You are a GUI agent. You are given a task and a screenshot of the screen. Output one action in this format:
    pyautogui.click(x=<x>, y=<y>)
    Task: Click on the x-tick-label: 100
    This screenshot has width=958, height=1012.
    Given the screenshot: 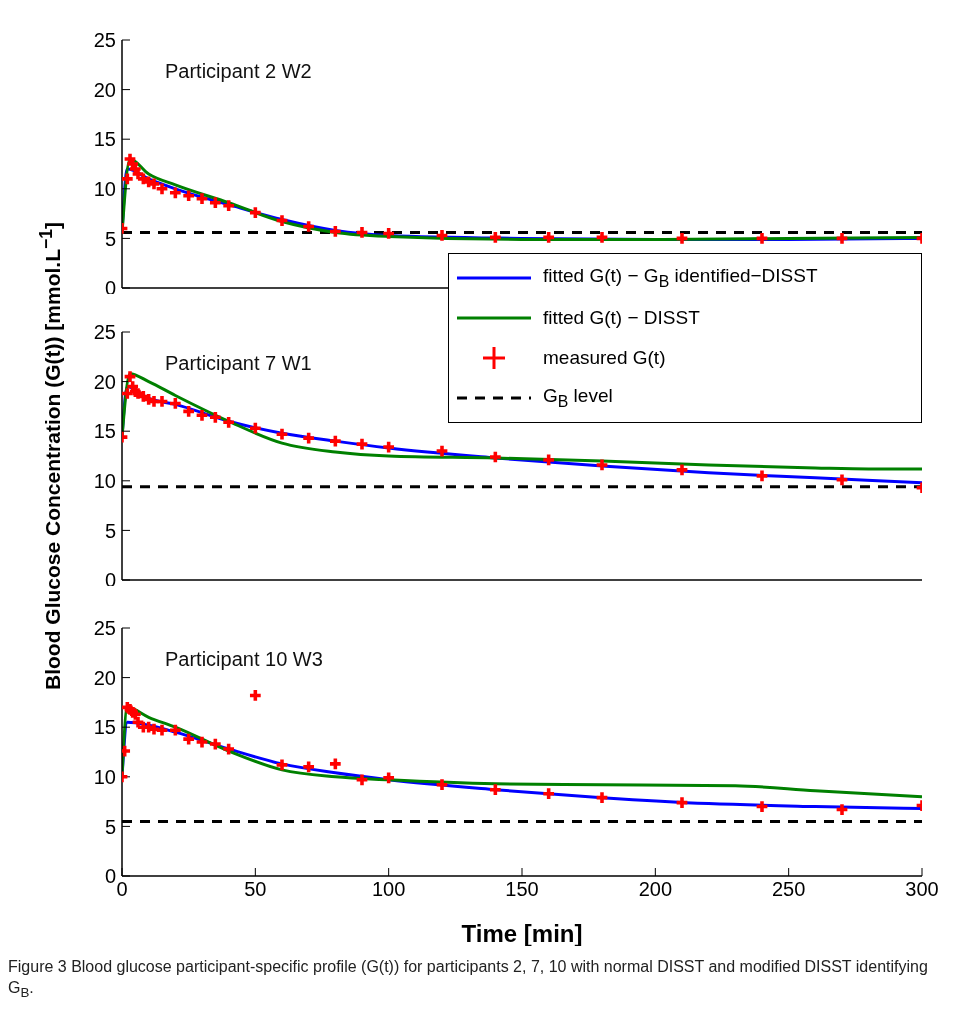 What is the action you would take?
    pyautogui.click(x=388, y=889)
    